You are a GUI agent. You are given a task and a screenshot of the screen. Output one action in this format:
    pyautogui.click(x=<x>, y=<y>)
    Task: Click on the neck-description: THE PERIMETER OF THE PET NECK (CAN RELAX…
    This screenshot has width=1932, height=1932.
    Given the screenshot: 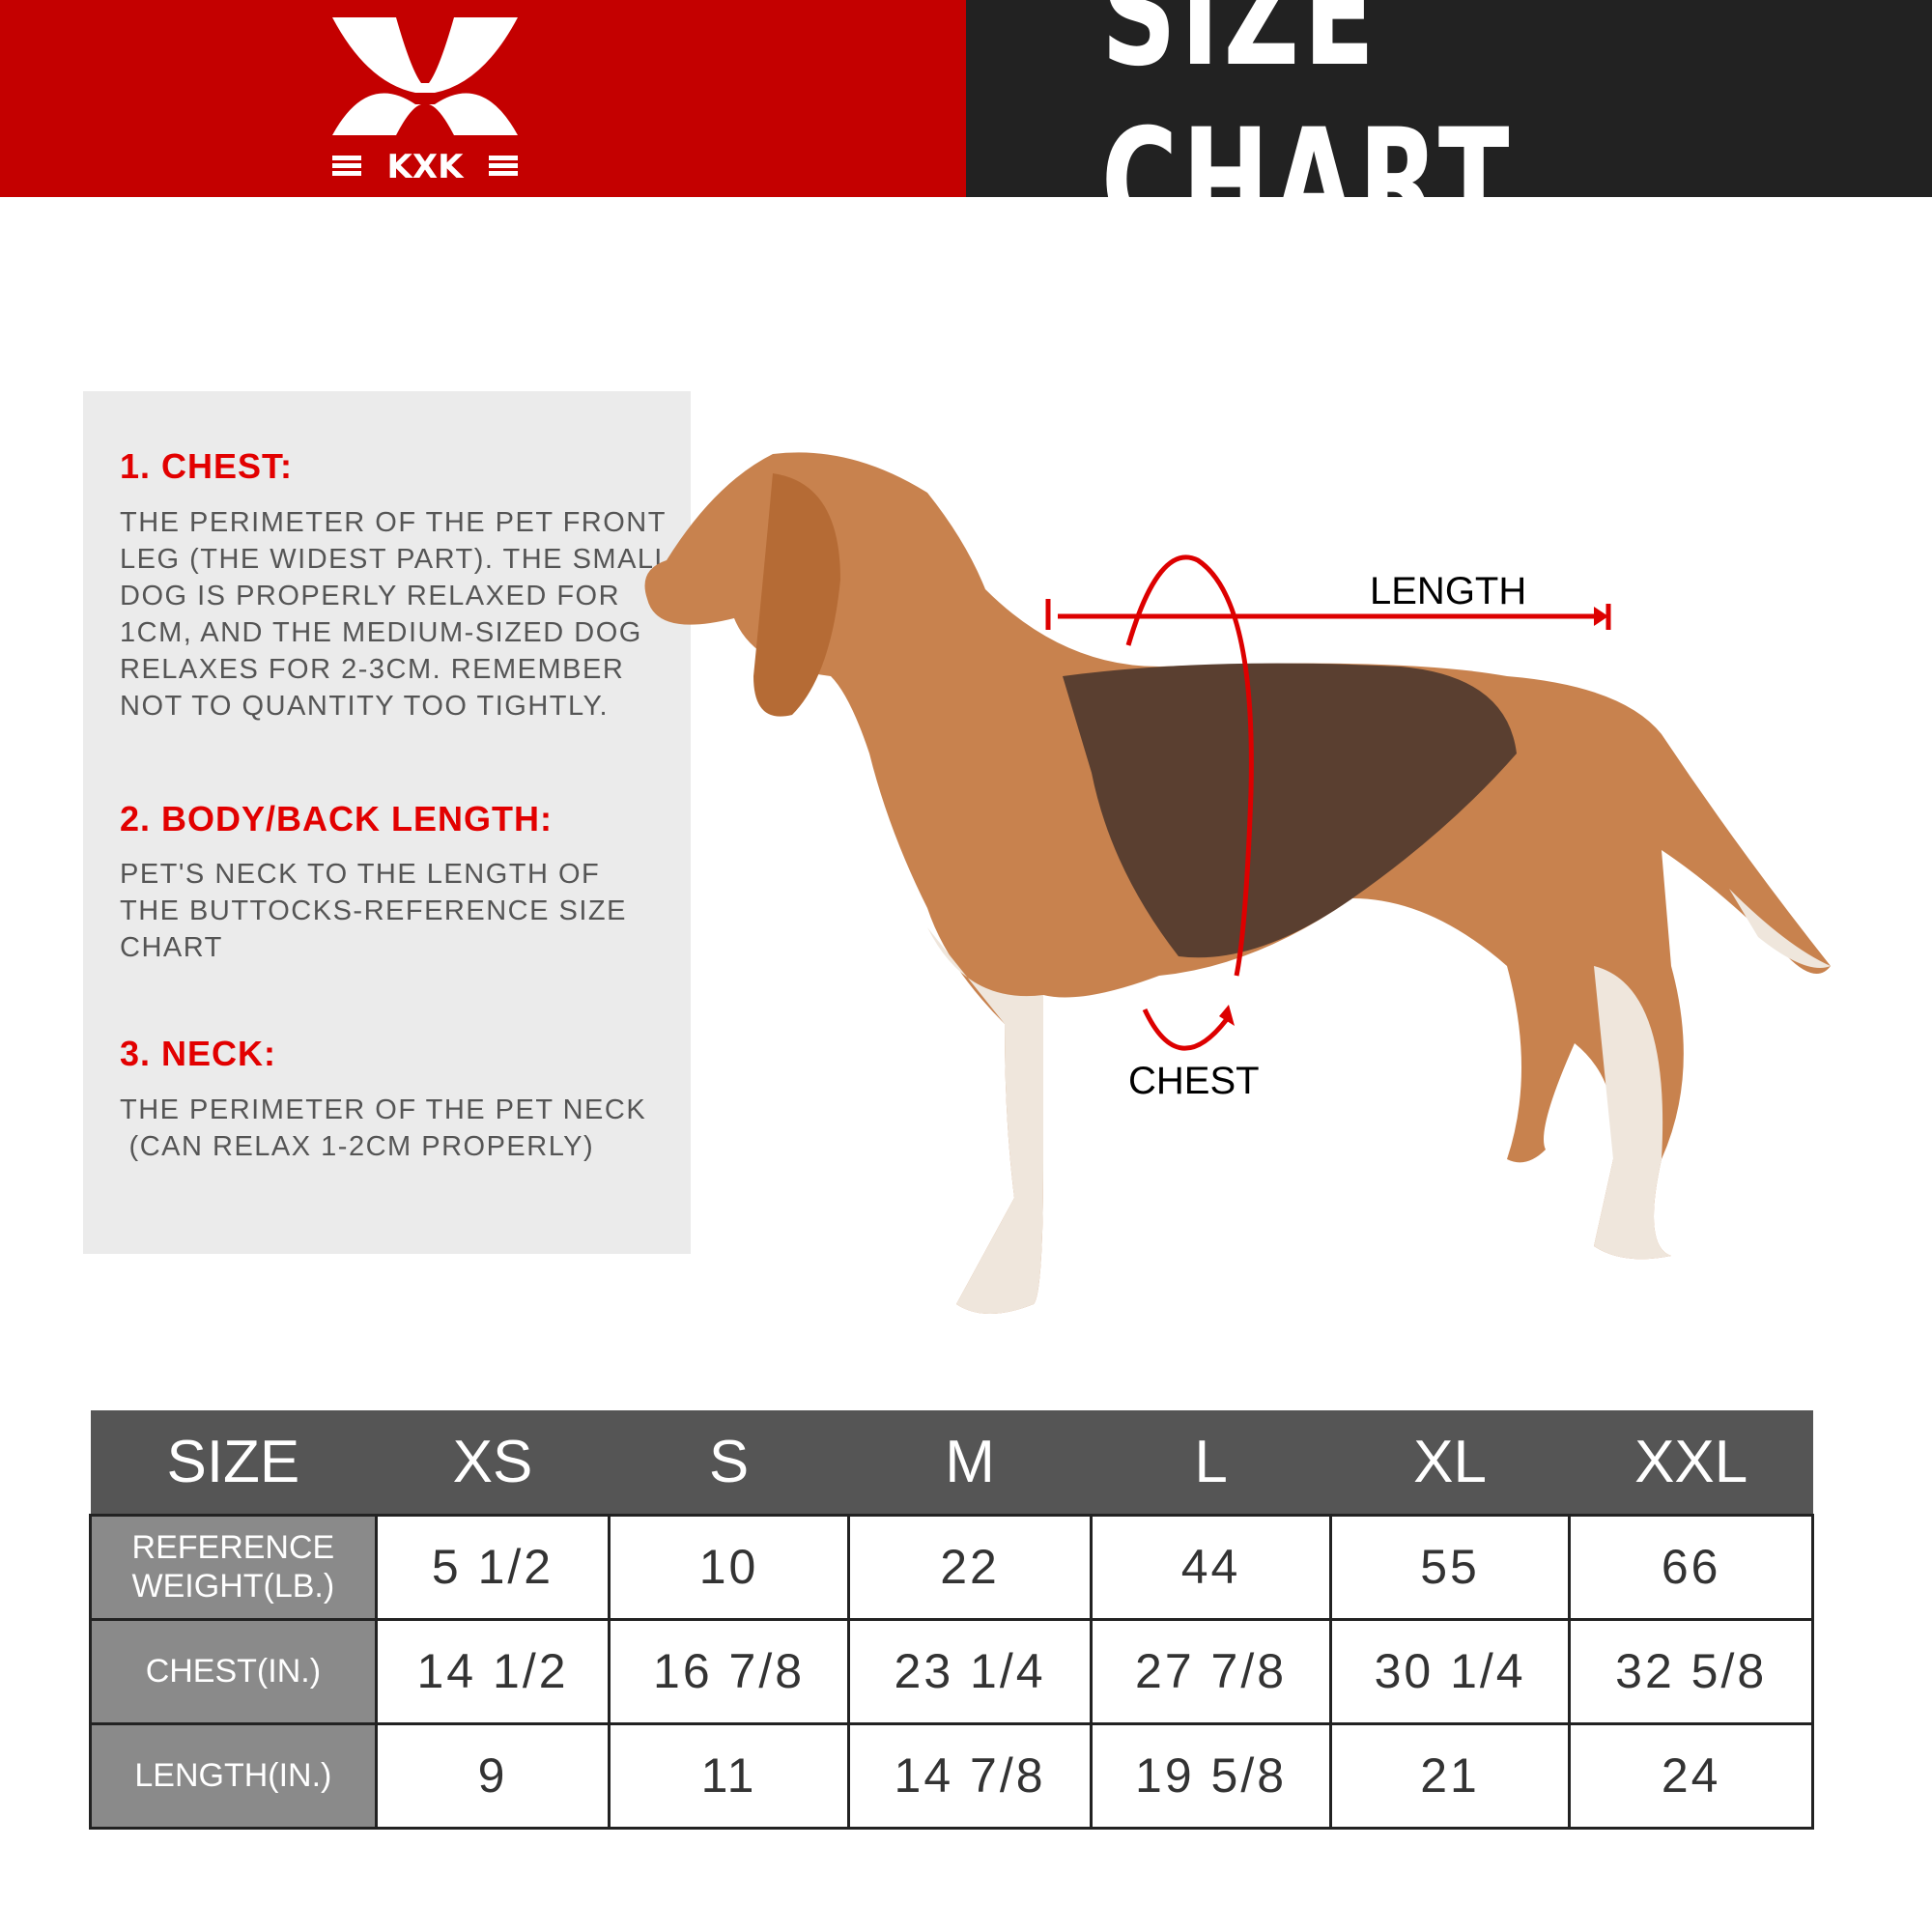 What is the action you would take?
    pyautogui.click(x=383, y=1128)
    